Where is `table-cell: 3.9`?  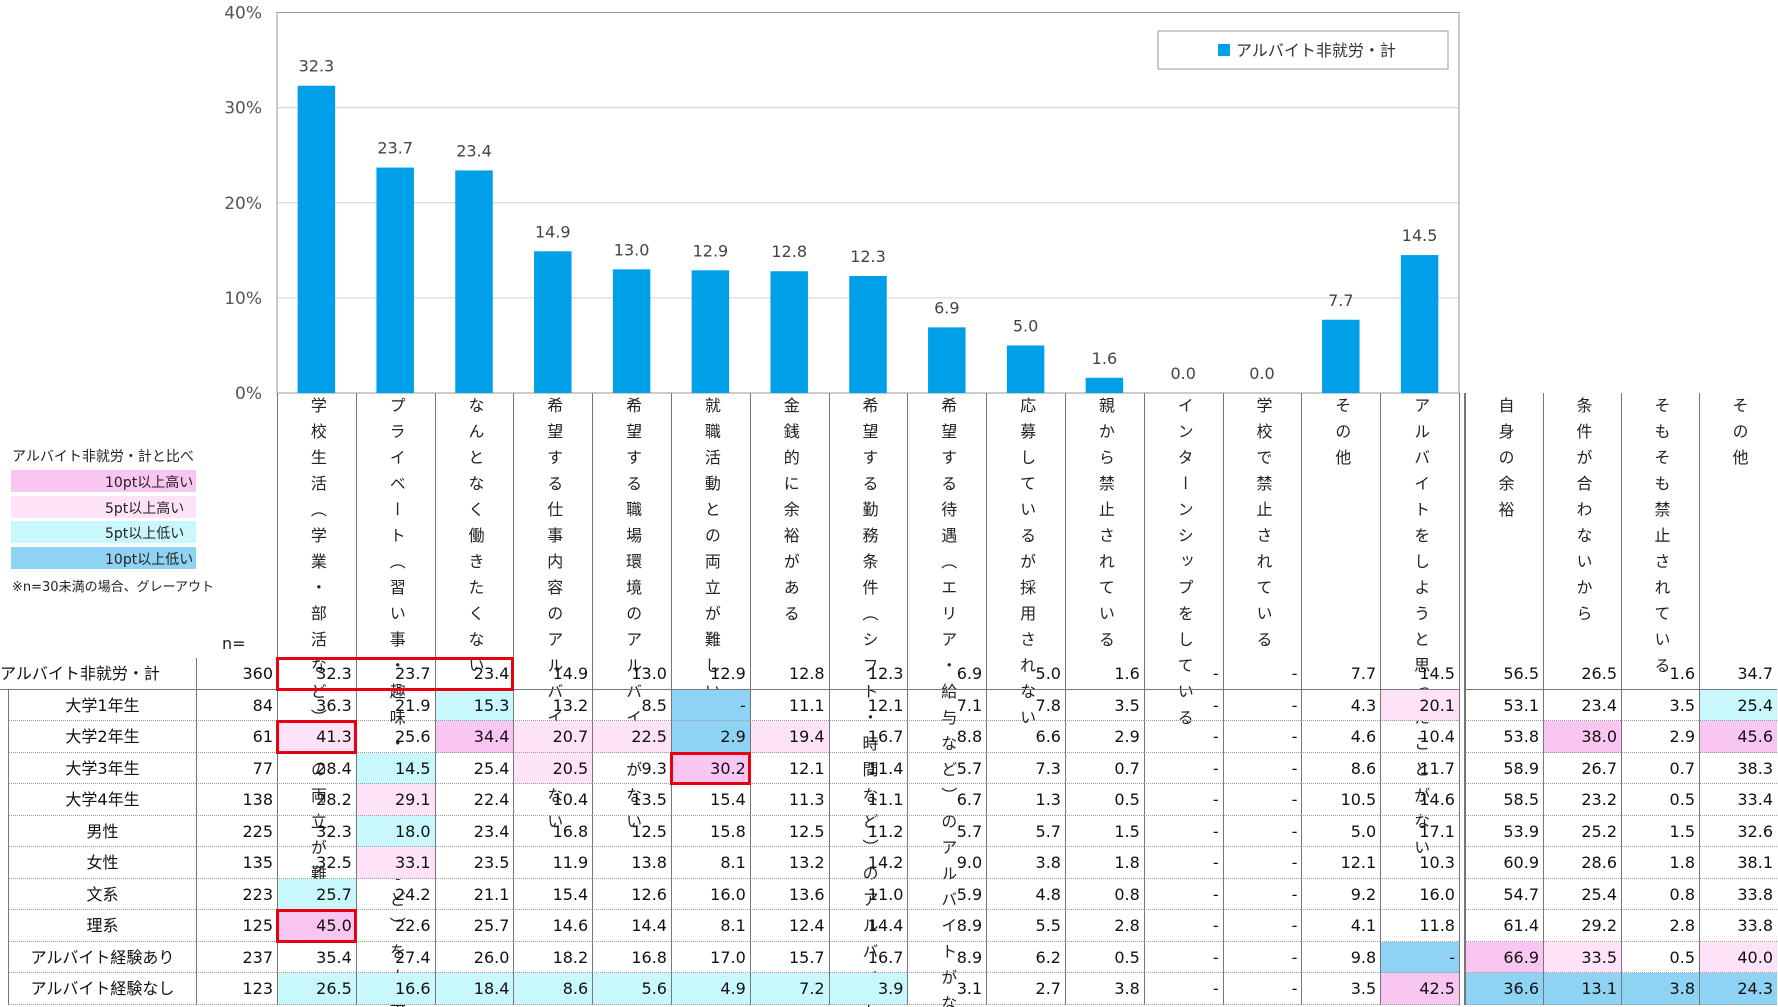
table-cell: 3.9 is located at coordinates (868, 989).